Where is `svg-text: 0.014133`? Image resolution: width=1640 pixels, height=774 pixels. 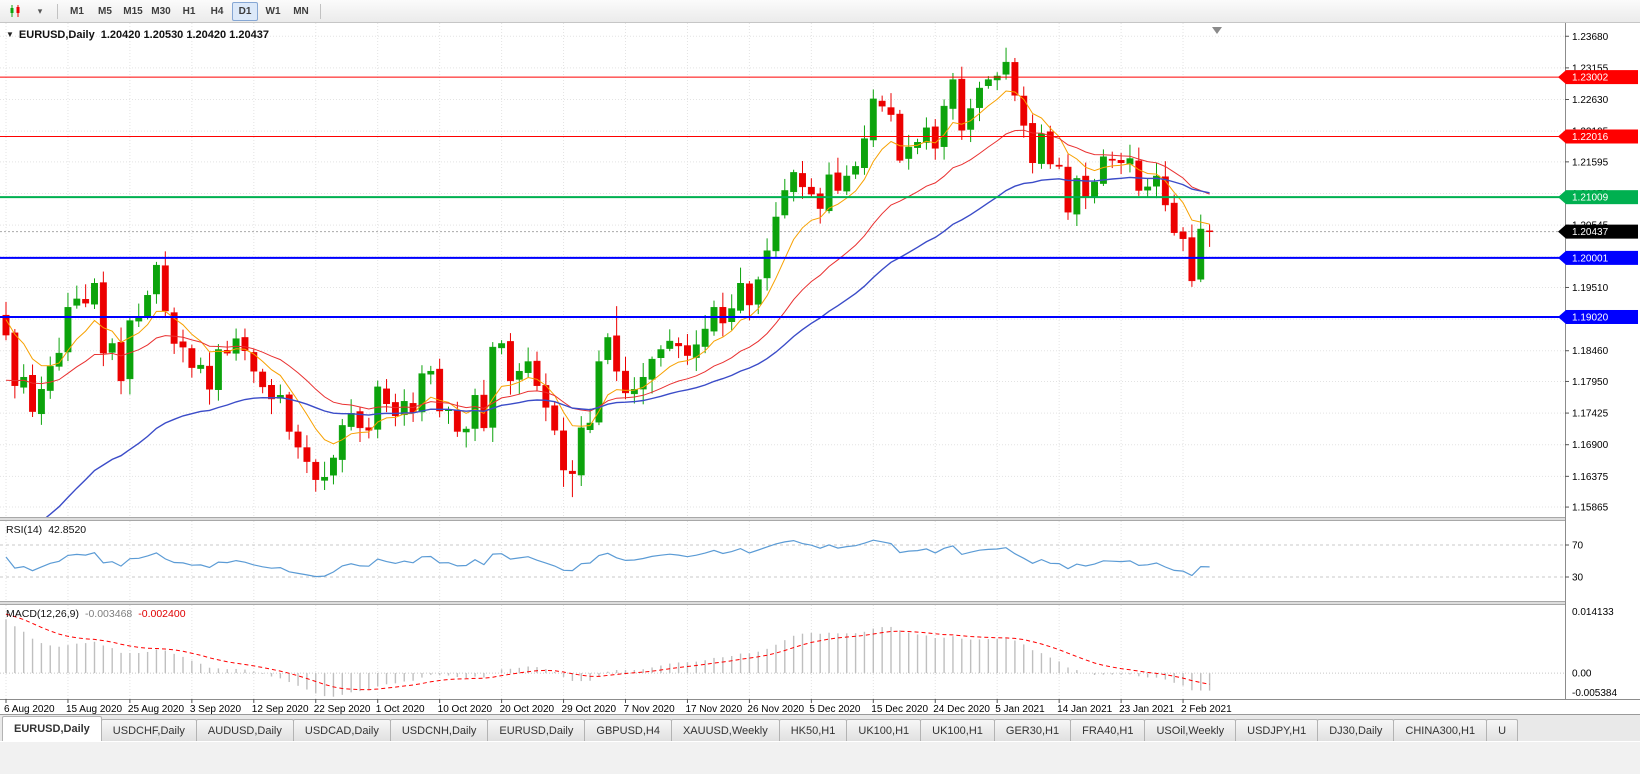
svg-text: 0.014133 is located at coordinates (1593, 612).